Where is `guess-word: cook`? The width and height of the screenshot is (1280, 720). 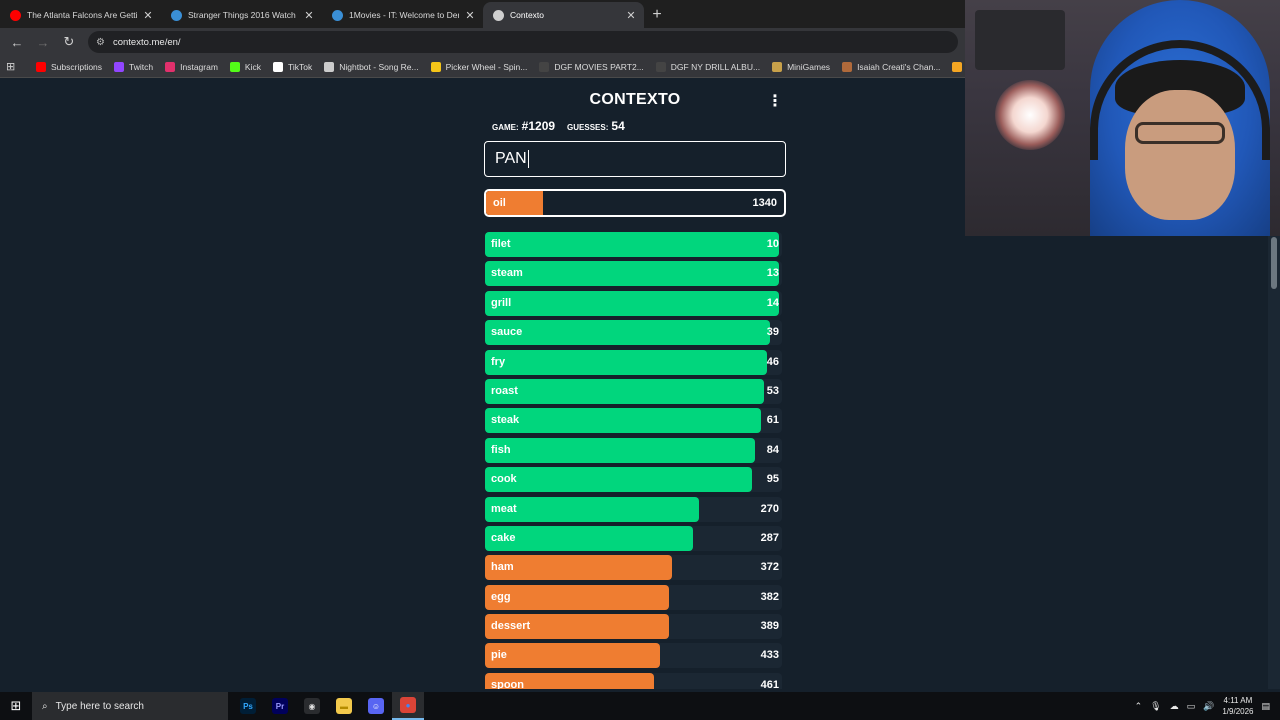 guess-word: cook is located at coordinates (504, 479).